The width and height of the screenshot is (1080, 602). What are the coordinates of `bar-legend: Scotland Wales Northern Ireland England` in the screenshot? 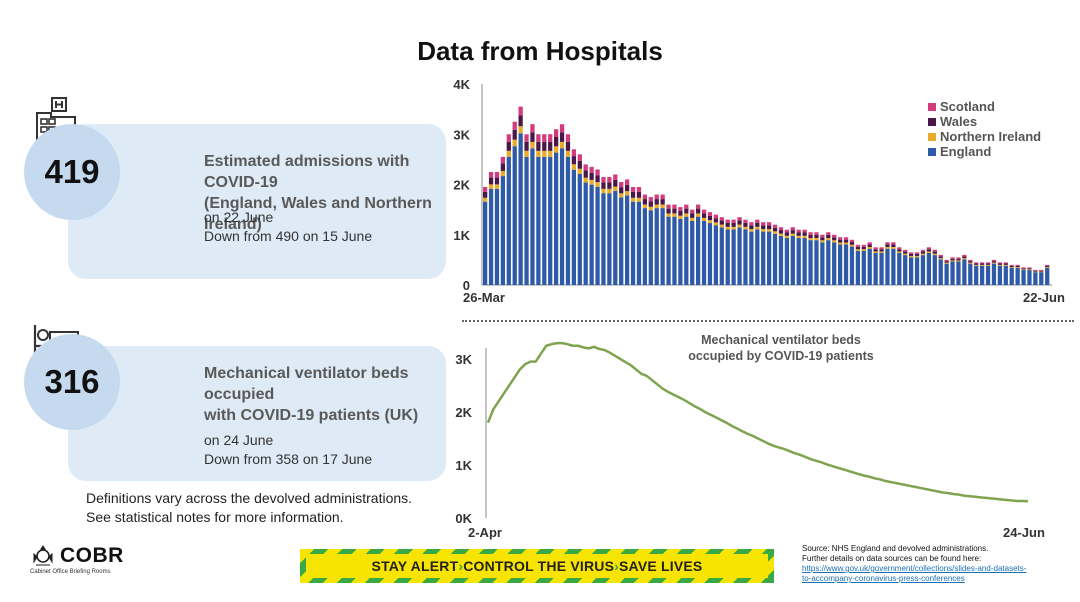 It's located at (984, 129).